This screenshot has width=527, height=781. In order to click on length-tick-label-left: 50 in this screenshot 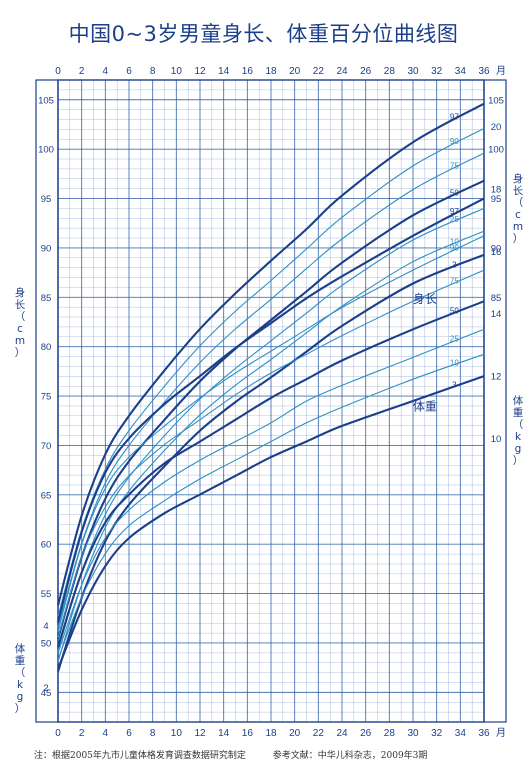, I will do `click(46, 643)`.